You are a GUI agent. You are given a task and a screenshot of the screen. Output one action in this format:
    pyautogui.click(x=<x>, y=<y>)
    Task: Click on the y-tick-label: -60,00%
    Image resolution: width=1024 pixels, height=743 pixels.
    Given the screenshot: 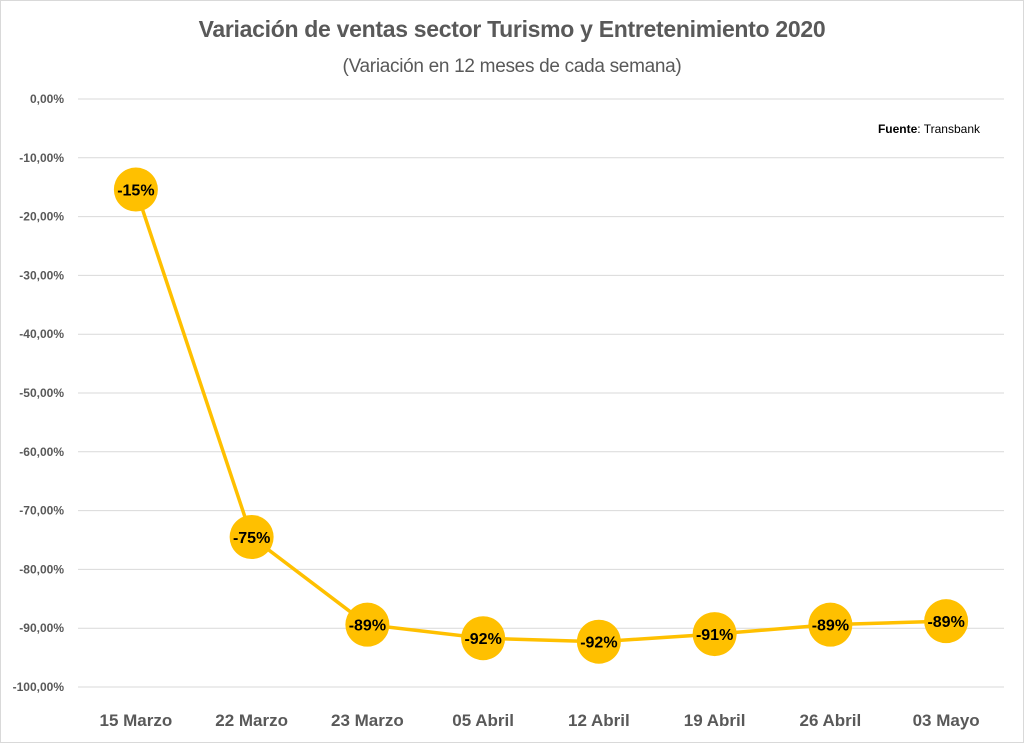 What is the action you would take?
    pyautogui.click(x=41, y=452)
    